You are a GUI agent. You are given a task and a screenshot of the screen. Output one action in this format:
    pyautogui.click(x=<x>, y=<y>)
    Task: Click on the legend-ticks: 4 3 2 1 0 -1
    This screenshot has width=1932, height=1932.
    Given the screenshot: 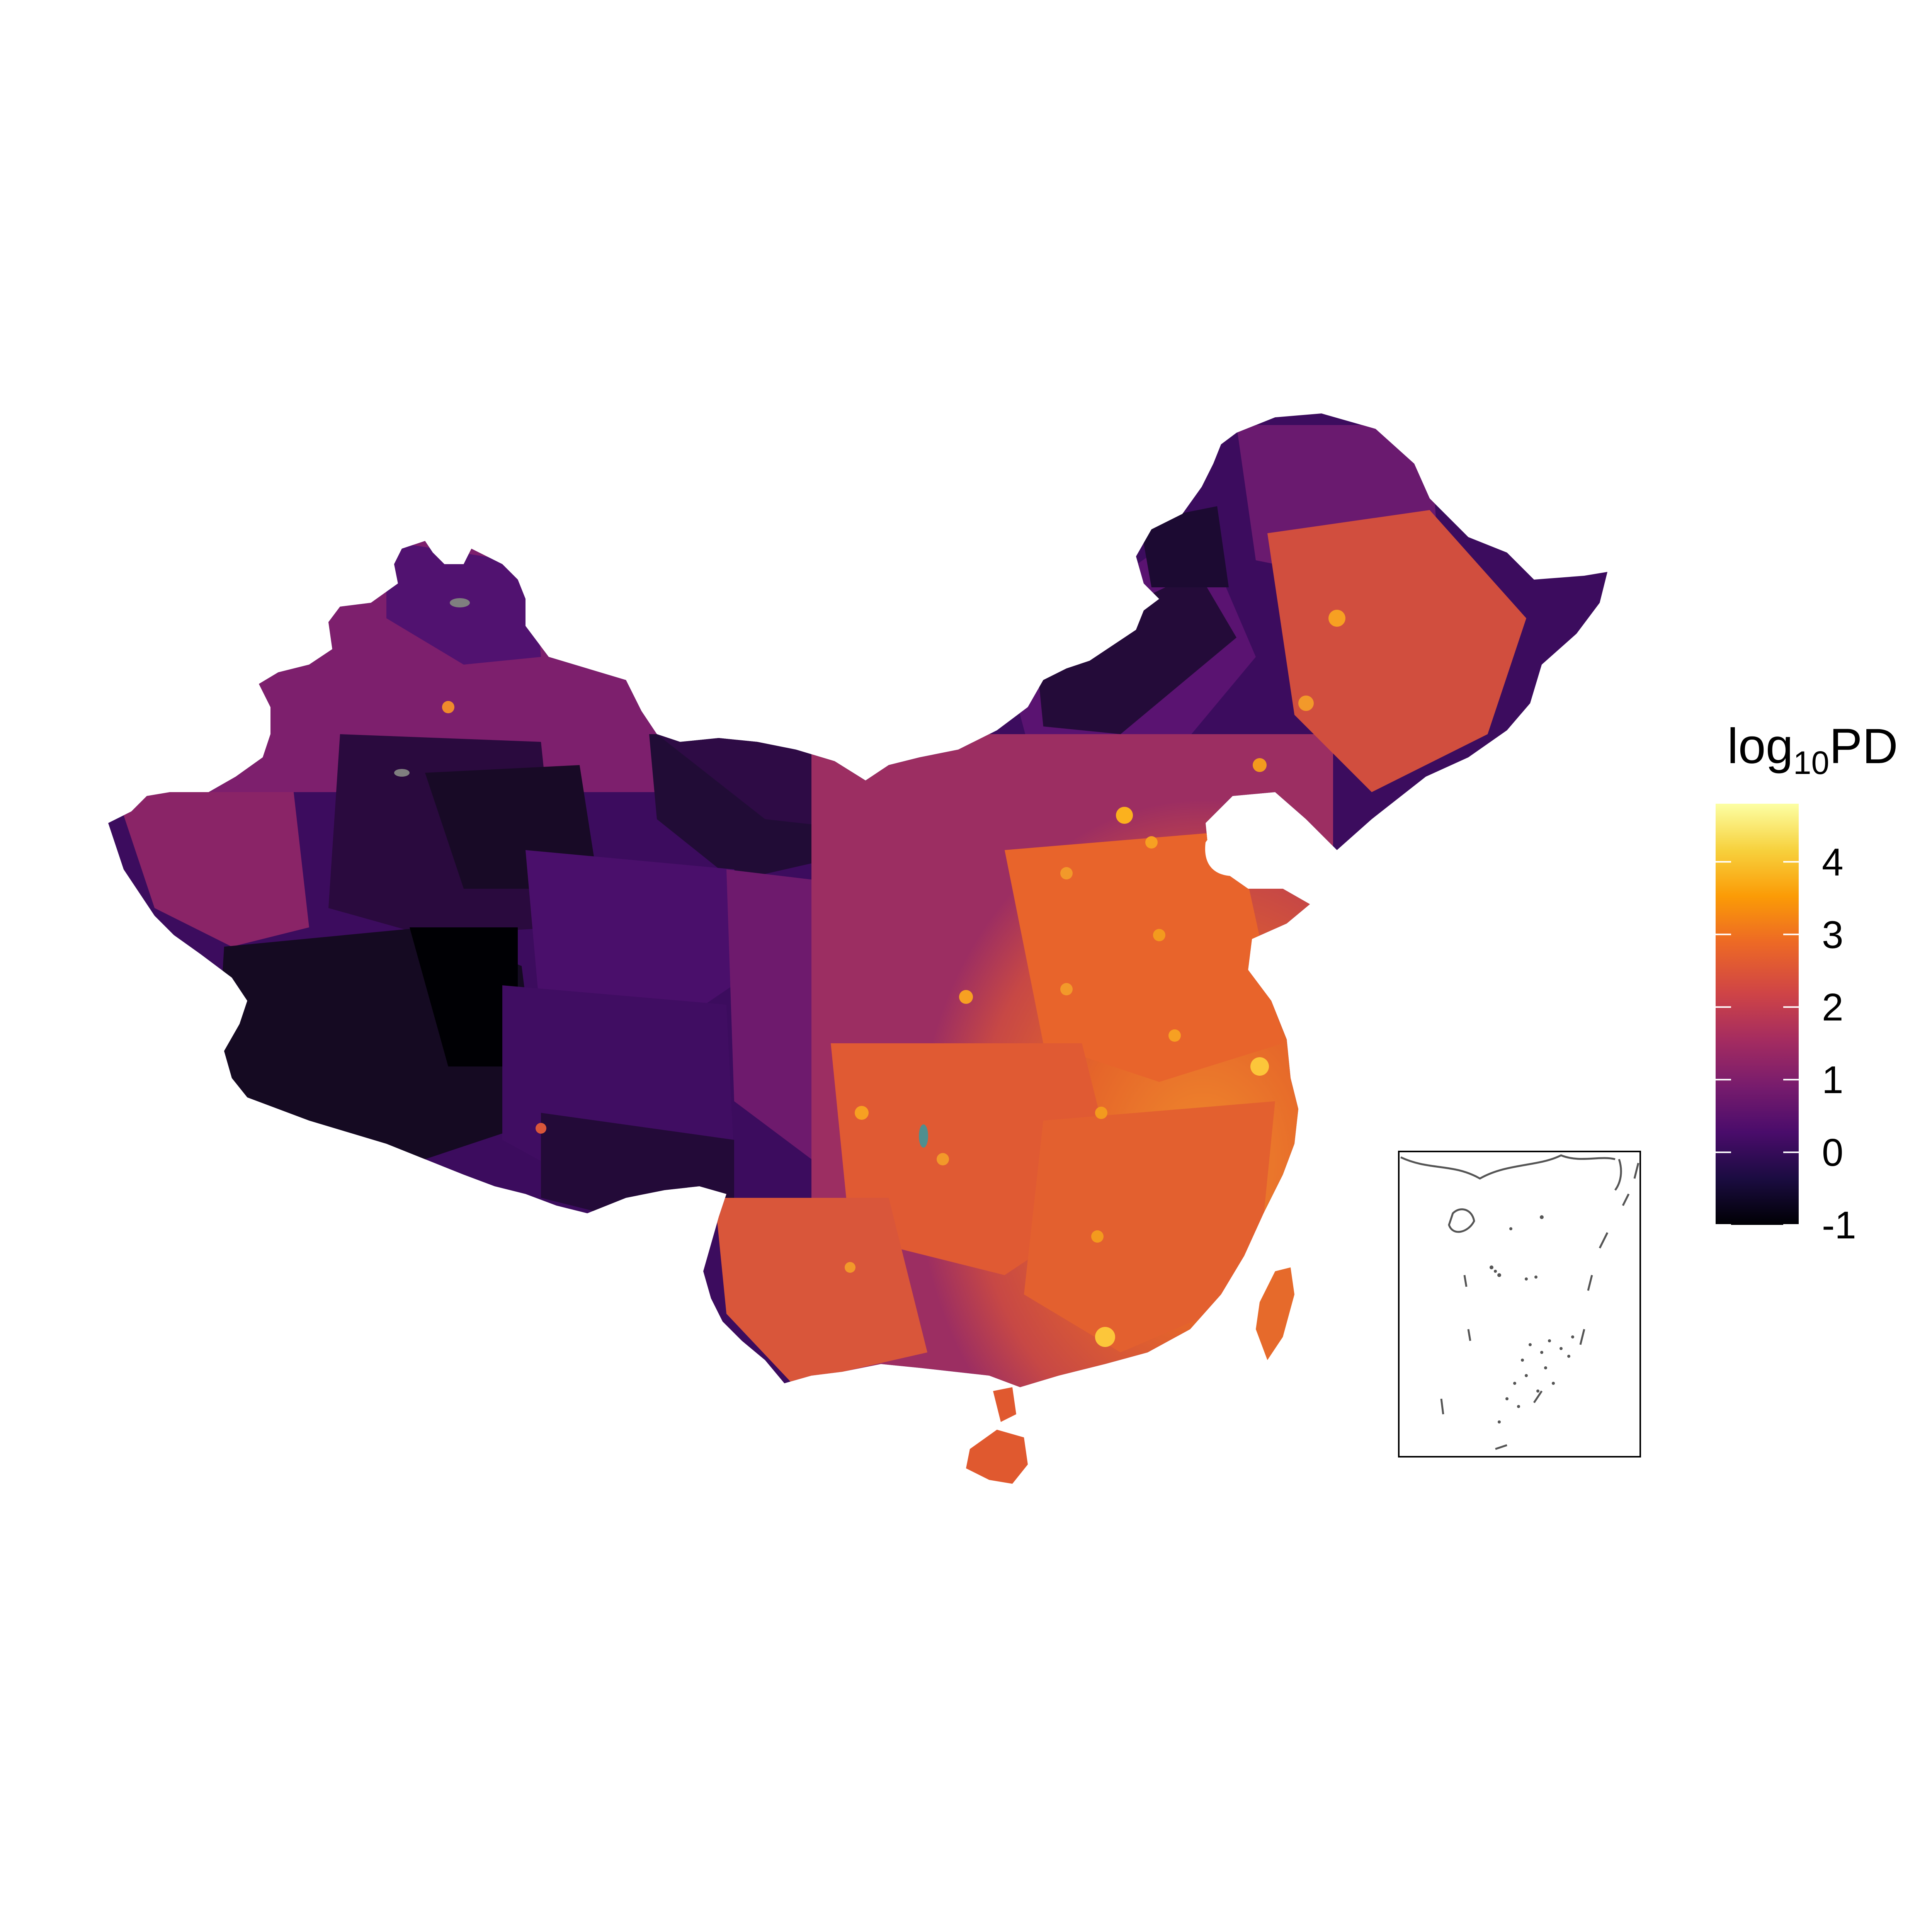 What is the action you would take?
    pyautogui.click(x=1786, y=1043)
    